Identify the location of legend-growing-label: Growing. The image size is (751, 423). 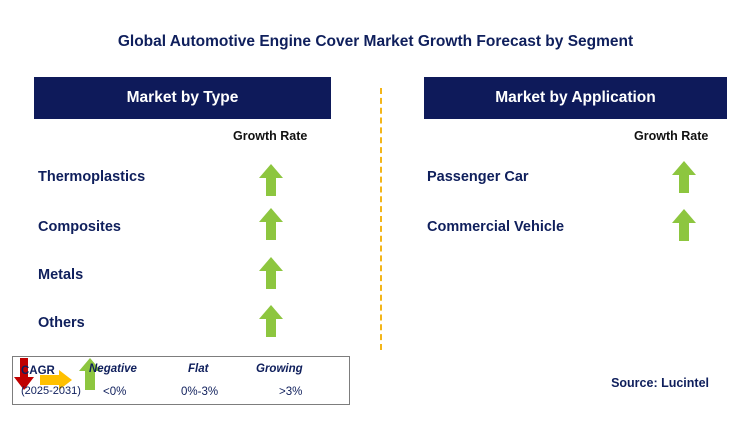
(279, 369).